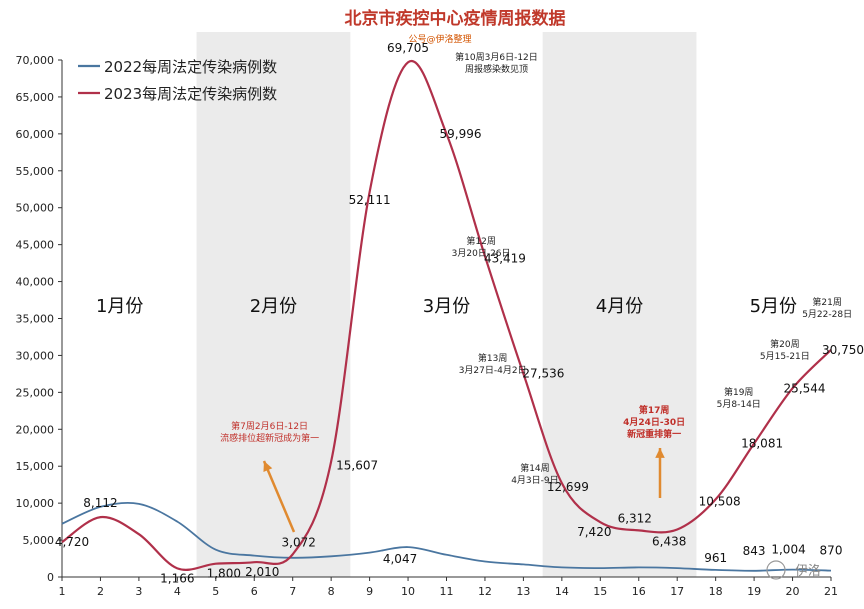 This screenshot has width=864, height=609. What do you see at coordinates (35, 245) in the screenshot?
I see `y-tick-label: 45,000` at bounding box center [35, 245].